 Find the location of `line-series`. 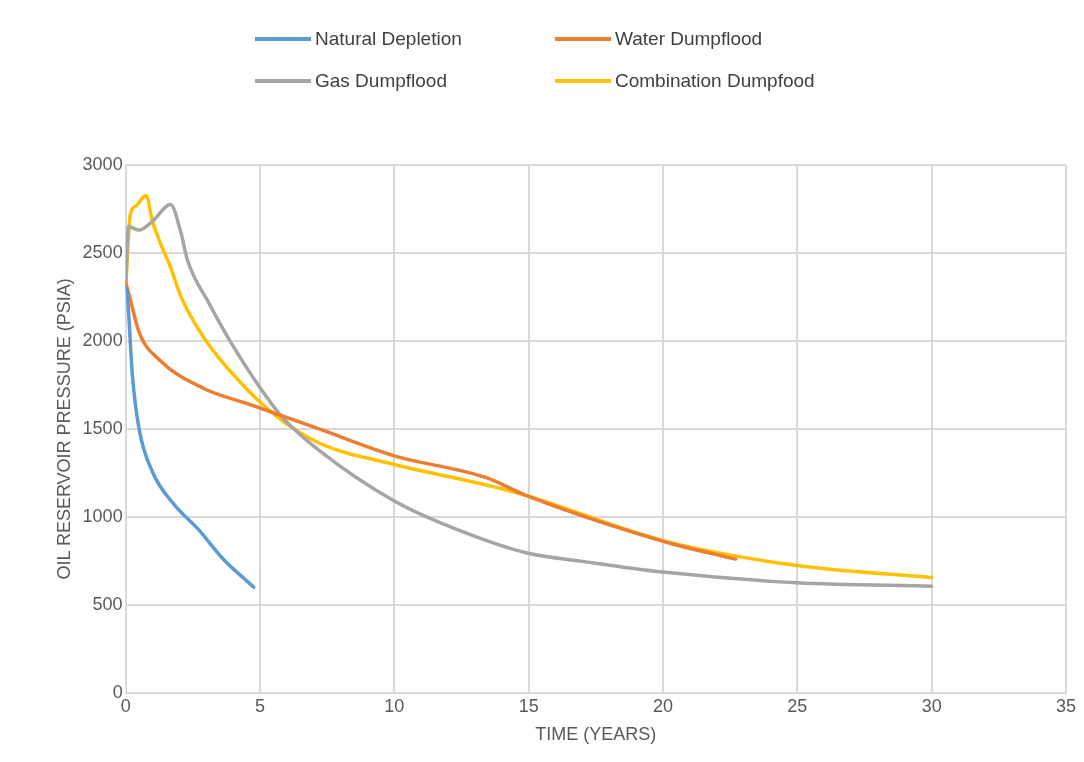

line-series is located at coordinates (190, 437).